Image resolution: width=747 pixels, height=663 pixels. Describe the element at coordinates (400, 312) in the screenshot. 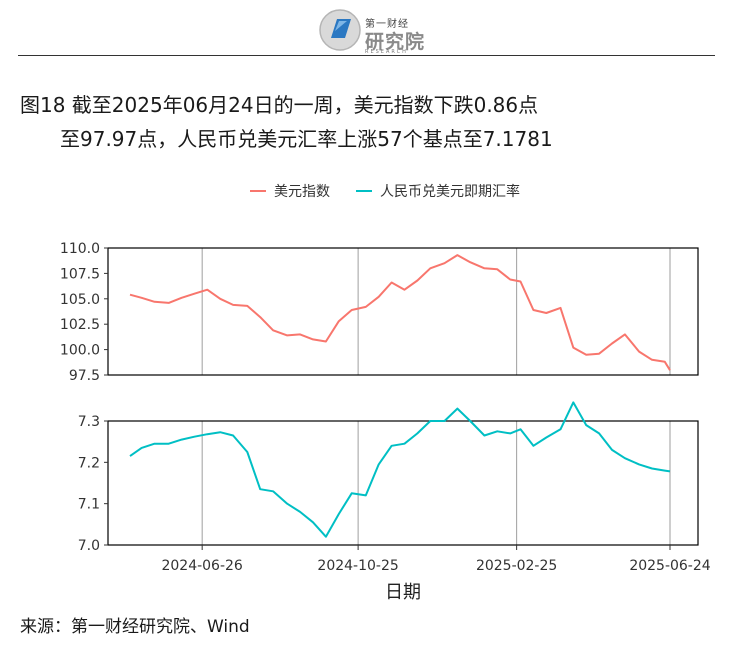

I see `panel1-series-line` at that location.